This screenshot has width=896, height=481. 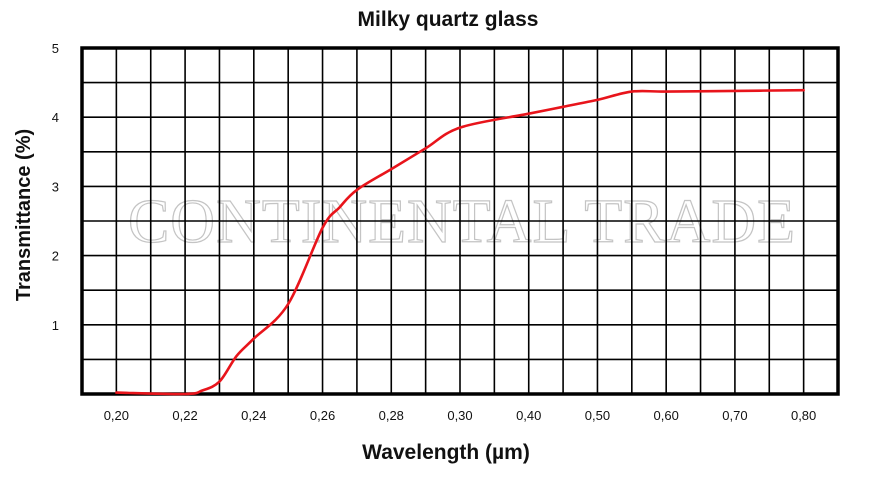 What do you see at coordinates (184, 415) in the screenshot?
I see `x-tick-label: 0,22` at bounding box center [184, 415].